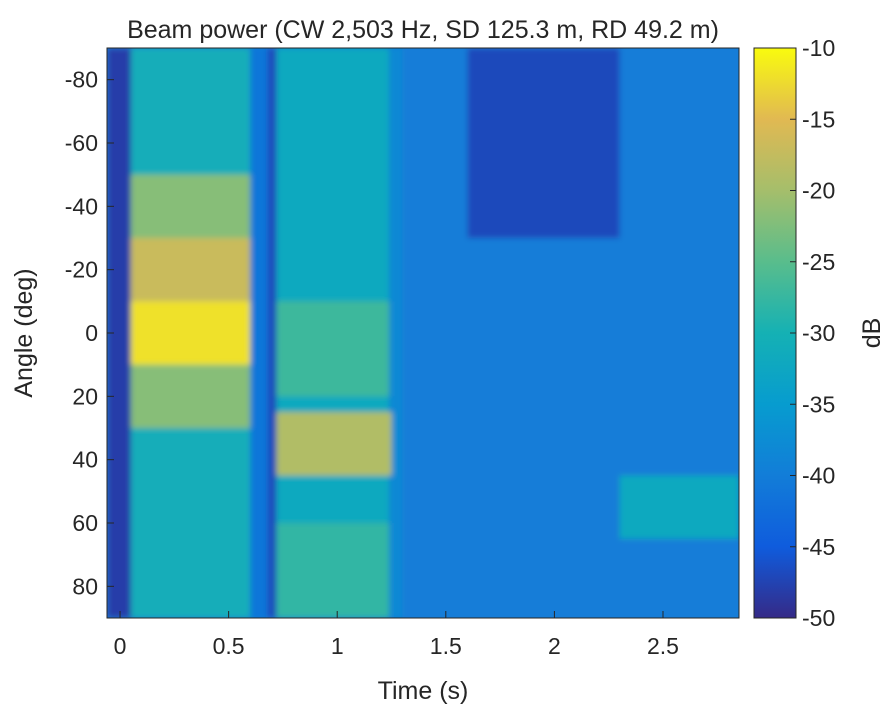 This screenshot has height=715, width=890. Describe the element at coordinates (423, 691) in the screenshot. I see `x-axis-label: Time (s)` at that location.